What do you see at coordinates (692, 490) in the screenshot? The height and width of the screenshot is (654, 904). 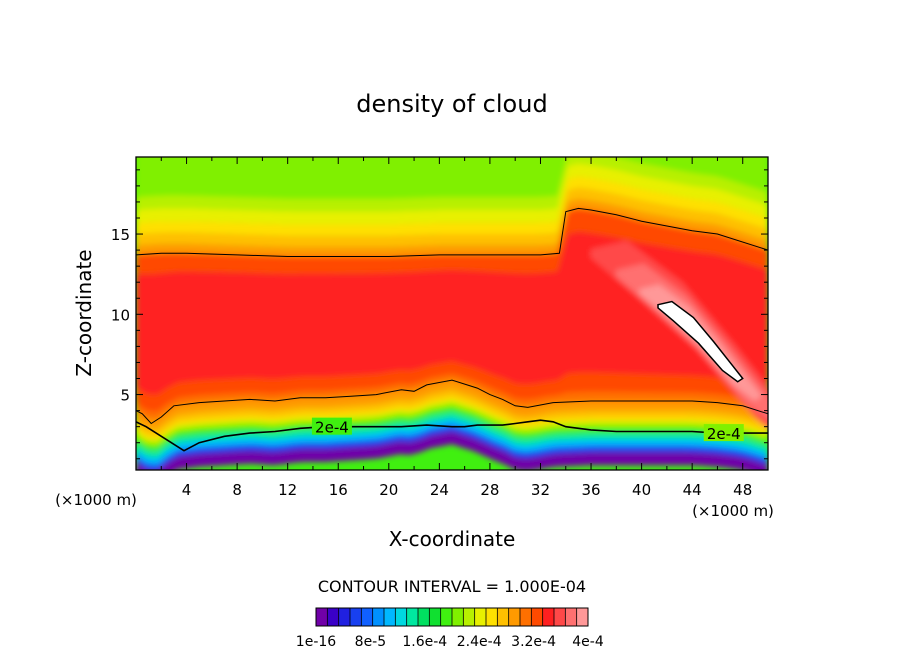 I see `x-tick-label: 44` at bounding box center [692, 490].